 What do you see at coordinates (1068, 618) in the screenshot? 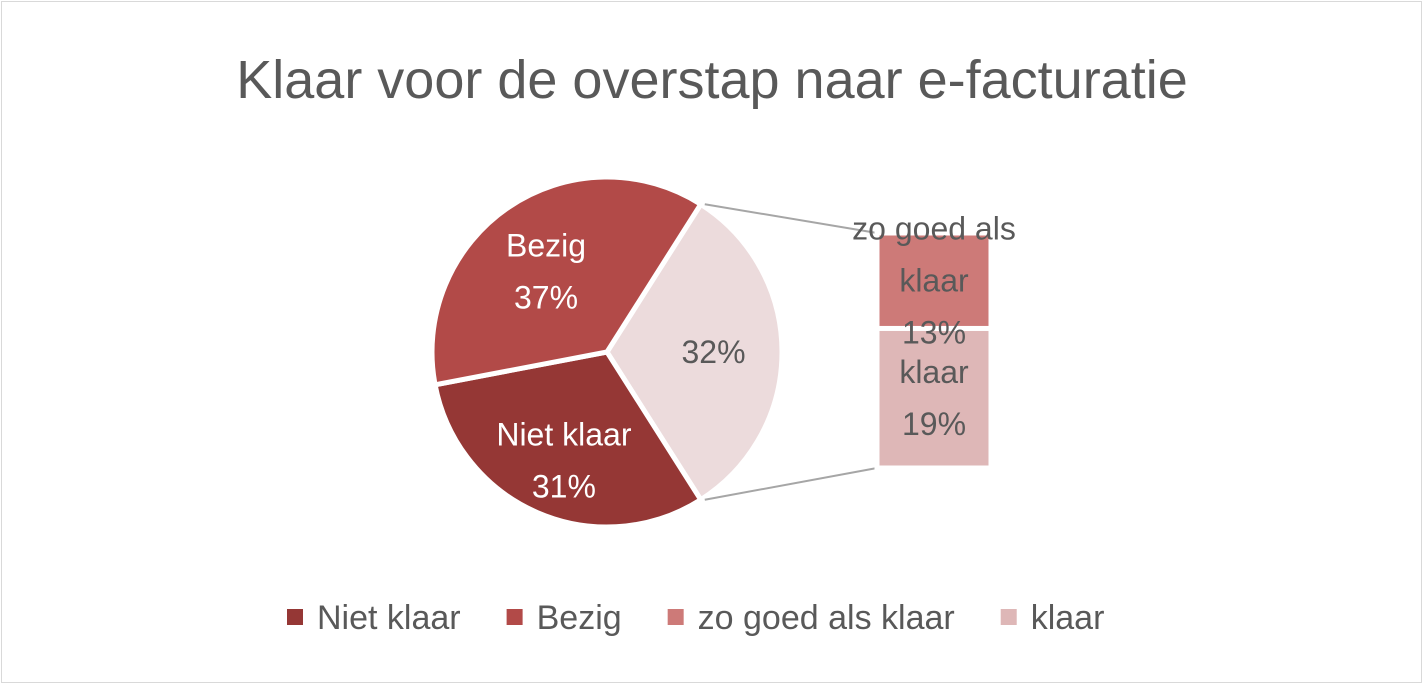
I see `legend-label-klaar: klaar` at bounding box center [1068, 618].